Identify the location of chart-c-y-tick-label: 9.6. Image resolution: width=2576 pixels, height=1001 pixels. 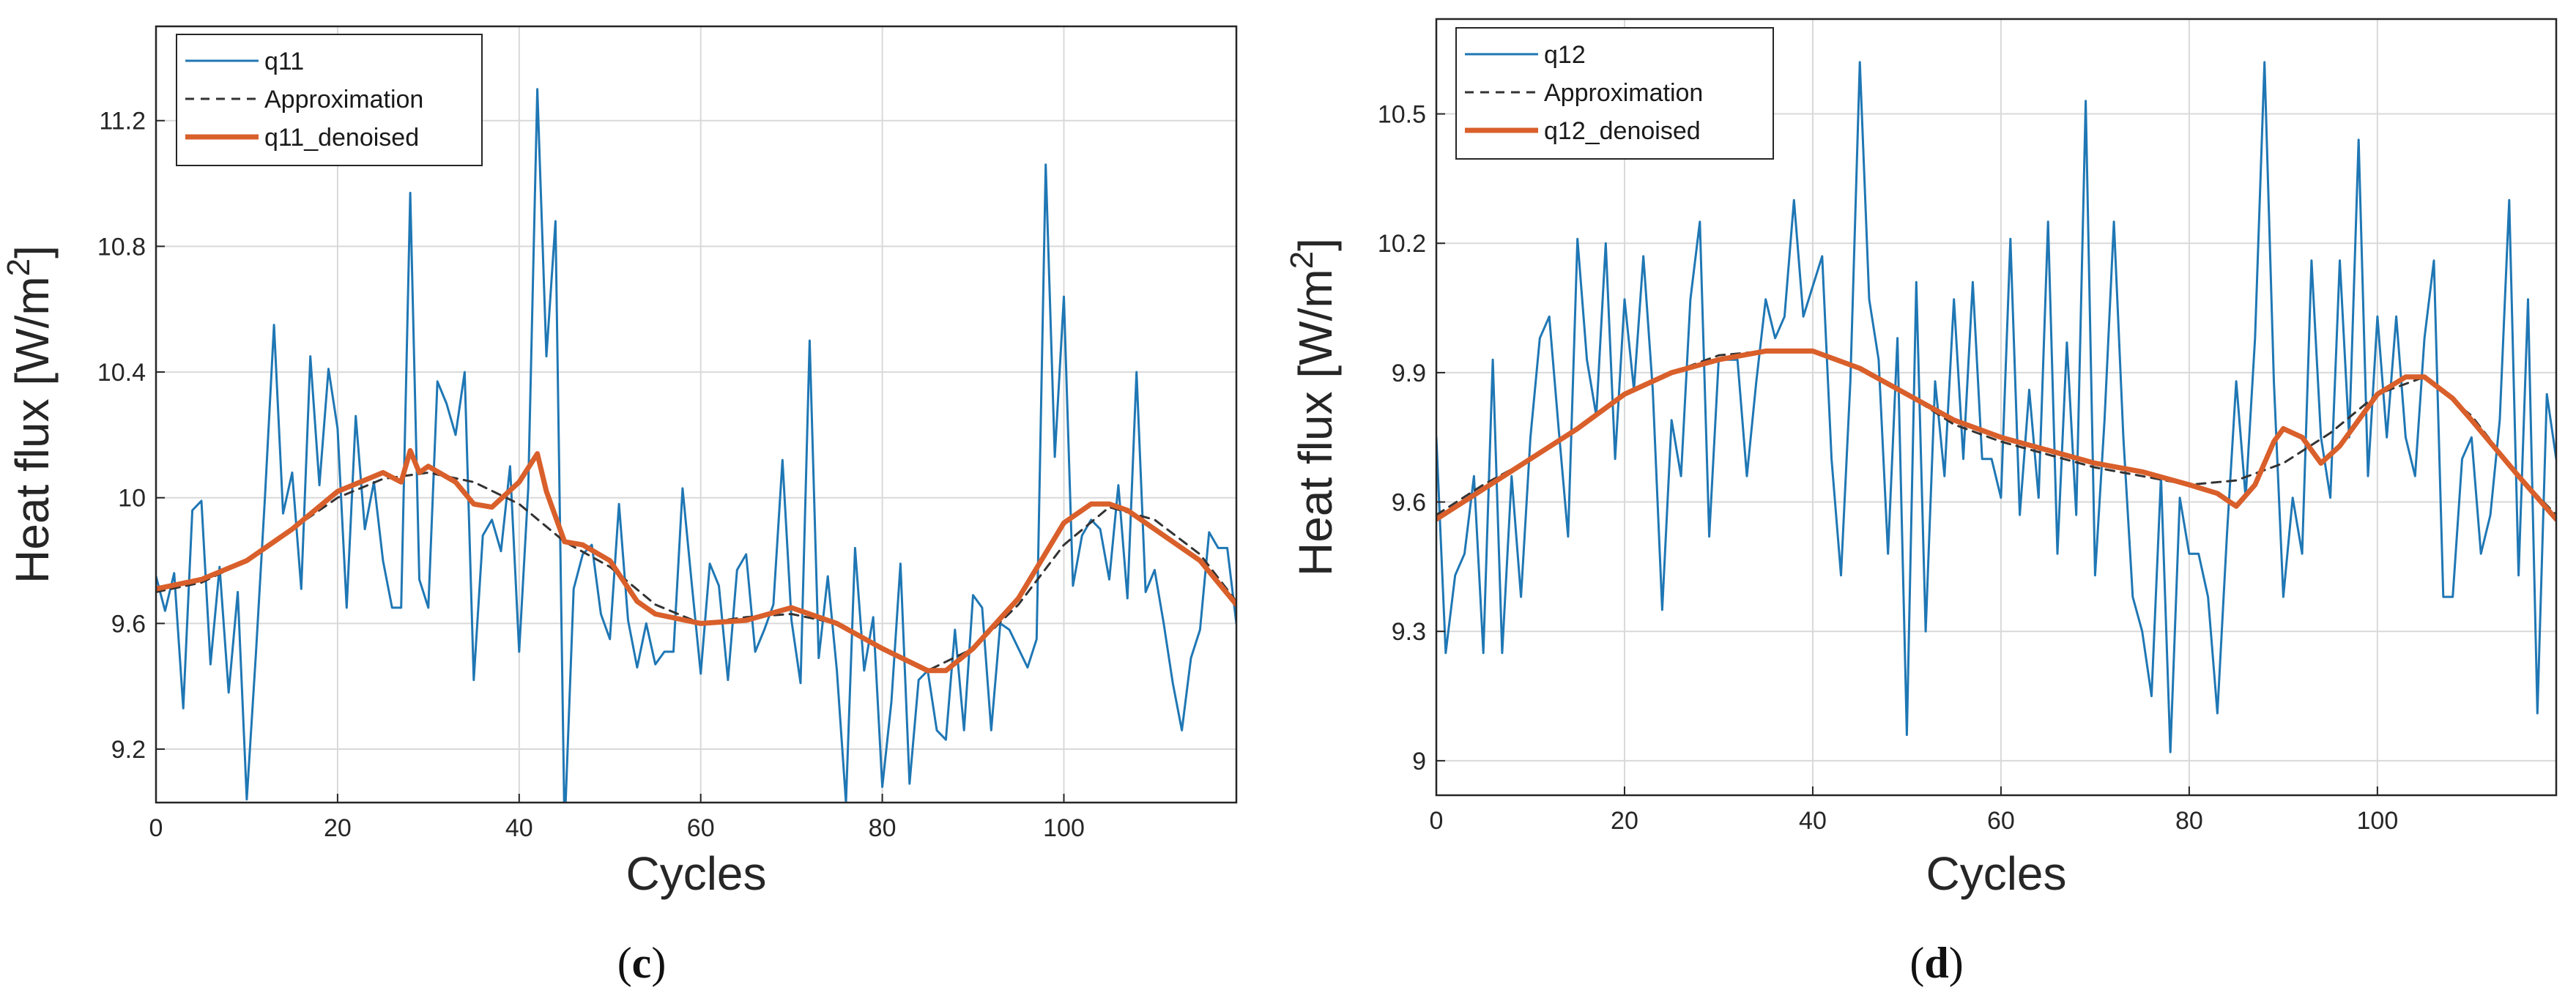
(128, 624).